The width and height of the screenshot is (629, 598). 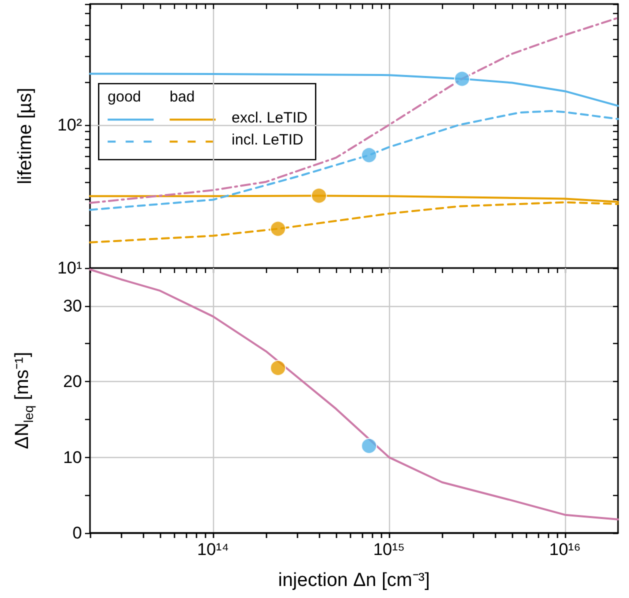 I want to click on x-tick-label: 10¹⁵, so click(x=389, y=549).